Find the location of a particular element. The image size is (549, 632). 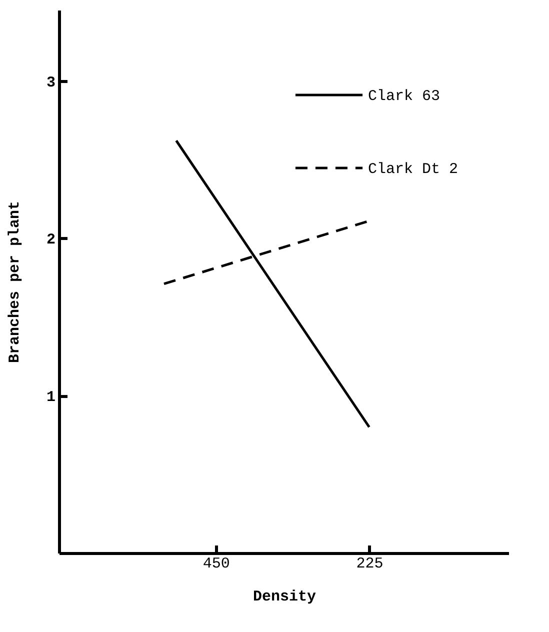

x-axis-title: Density is located at coordinates (284, 597).